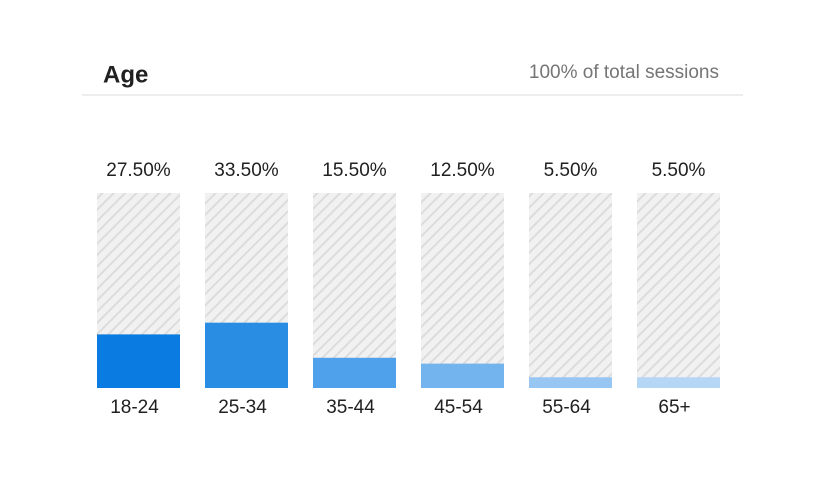  I want to click on chart-title: Age, so click(125, 74).